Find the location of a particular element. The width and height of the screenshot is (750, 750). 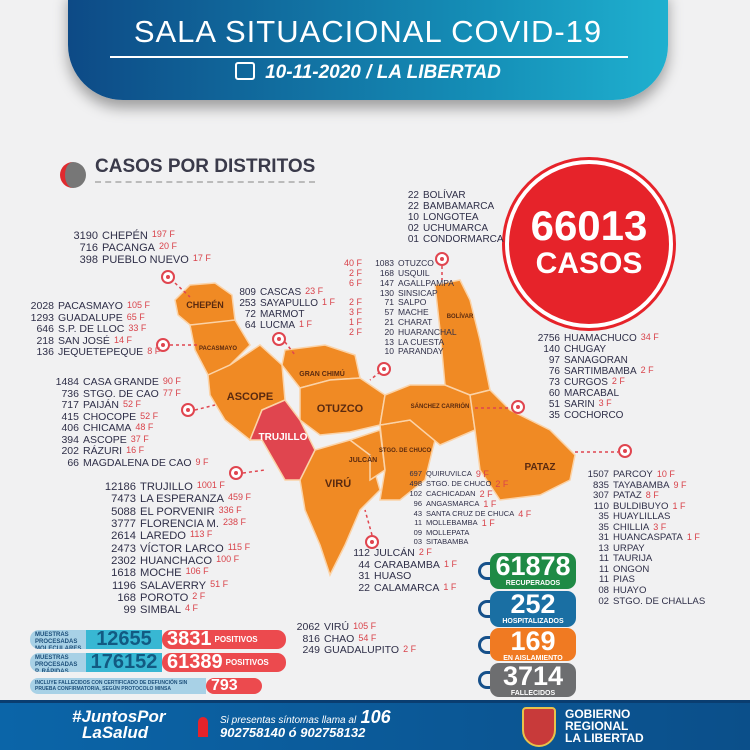

district-name: LA ESPERANZA is located at coordinates (182, 499).